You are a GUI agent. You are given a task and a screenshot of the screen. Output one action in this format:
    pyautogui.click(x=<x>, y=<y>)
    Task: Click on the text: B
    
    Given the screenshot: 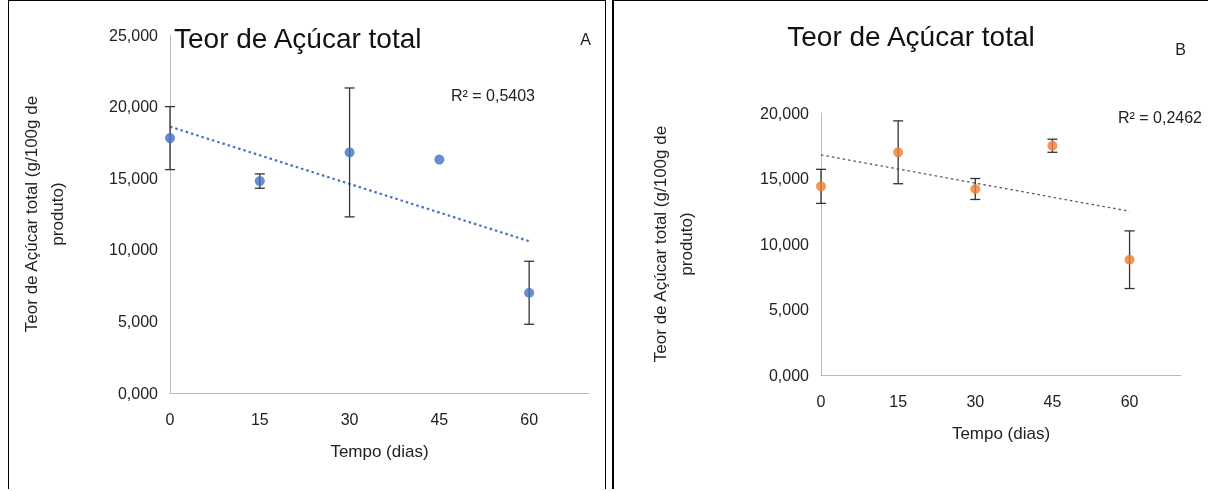 What is the action you would take?
    pyautogui.click(x=1180, y=49)
    